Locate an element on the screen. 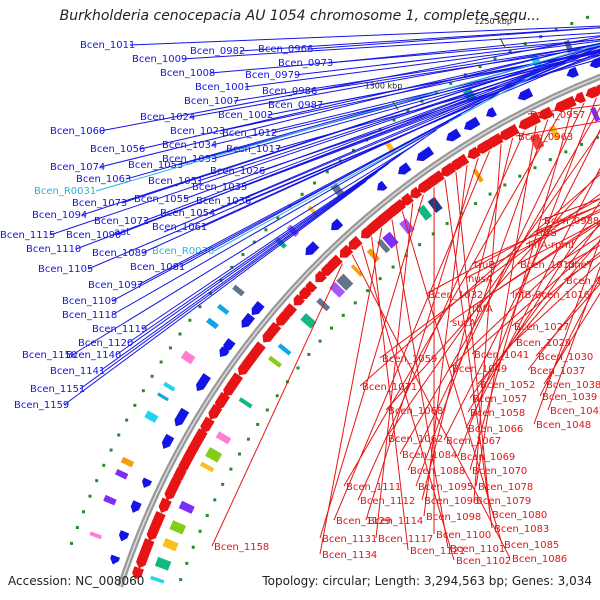 Image resolution: width=600 pixels, height=600 pixels. reverse-gene-label: Bcen_1058 is located at coordinates (497, 413).